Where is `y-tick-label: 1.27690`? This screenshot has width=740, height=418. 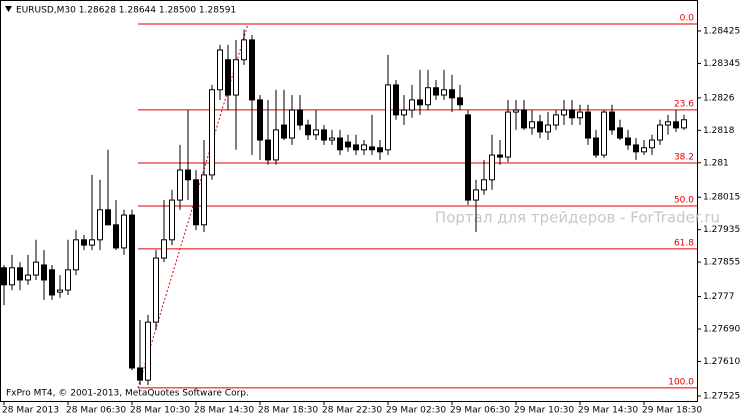 y-tick-label: 1.27690 is located at coordinates (721, 330).